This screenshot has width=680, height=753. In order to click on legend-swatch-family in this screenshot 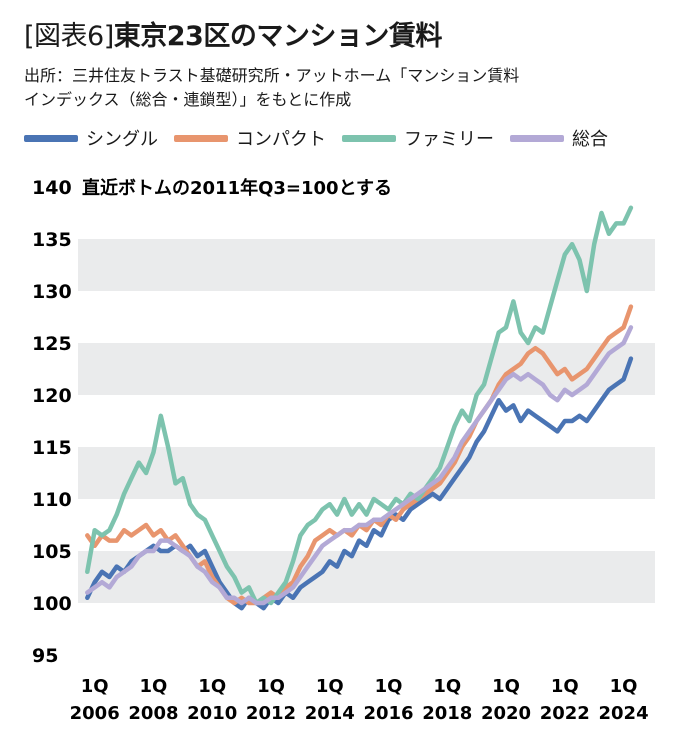, I will do `click(369, 138)`.